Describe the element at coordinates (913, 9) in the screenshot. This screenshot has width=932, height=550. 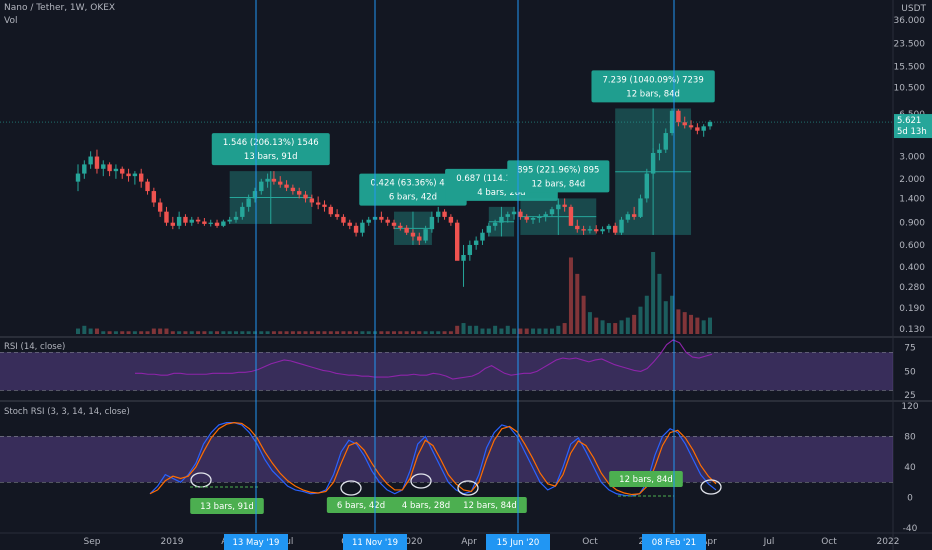
I see `currency-label: USDT` at that location.